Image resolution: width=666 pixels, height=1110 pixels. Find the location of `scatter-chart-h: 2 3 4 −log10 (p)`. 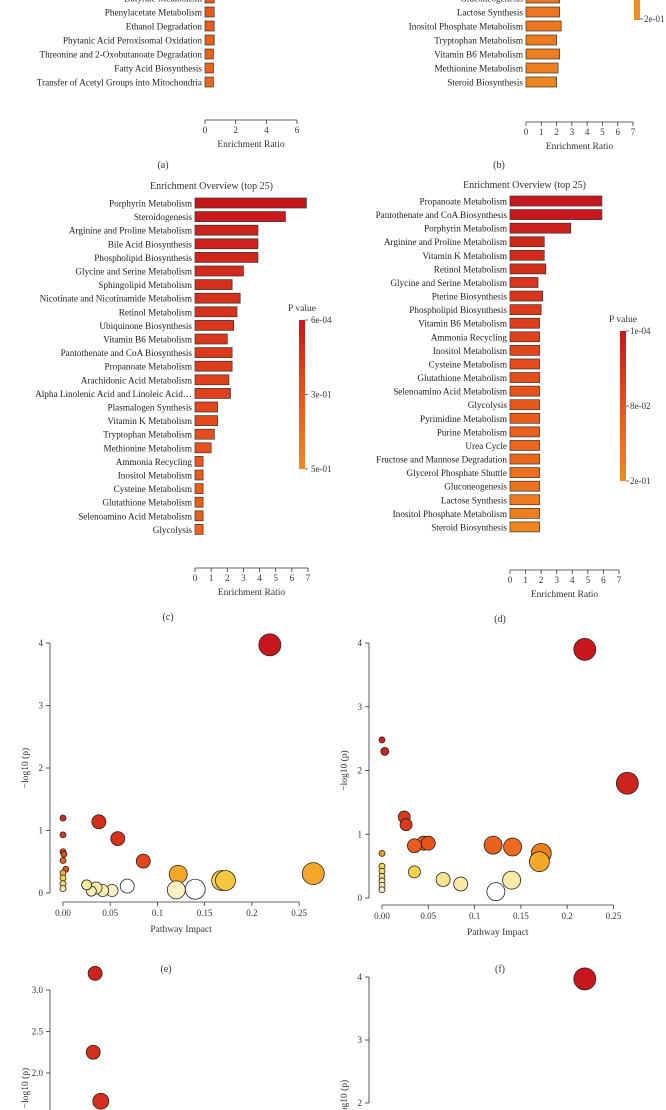

scatter-chart-h: 2 3 4 −log10 (p) is located at coordinates (468, 1038).